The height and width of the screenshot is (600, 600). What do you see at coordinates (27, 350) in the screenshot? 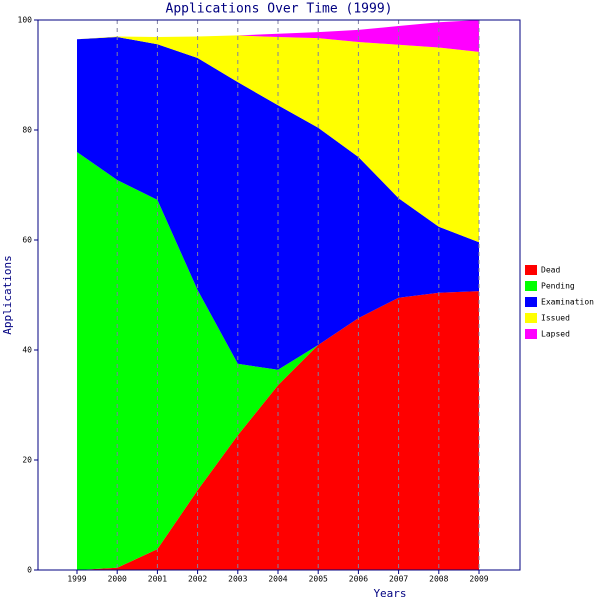
I see `y-tick-label: 40` at bounding box center [27, 350].